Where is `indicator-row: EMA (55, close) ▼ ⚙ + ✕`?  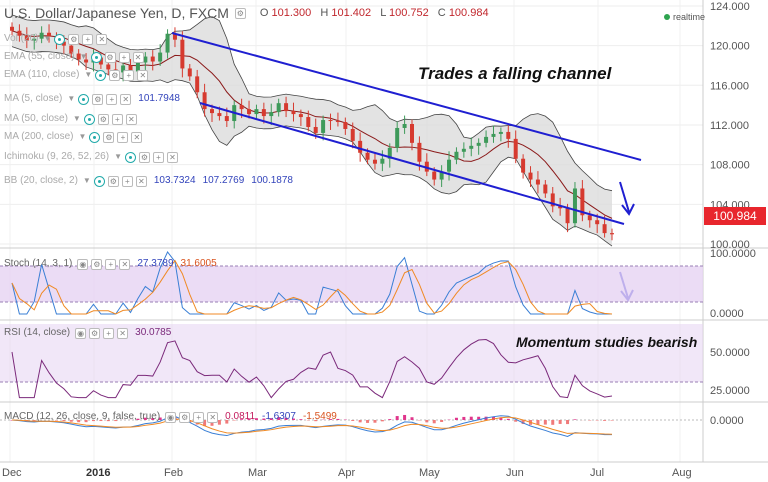
indicator-row: EMA (55, close) ▼ ⚙ + ✕ is located at coordinates (74, 57).